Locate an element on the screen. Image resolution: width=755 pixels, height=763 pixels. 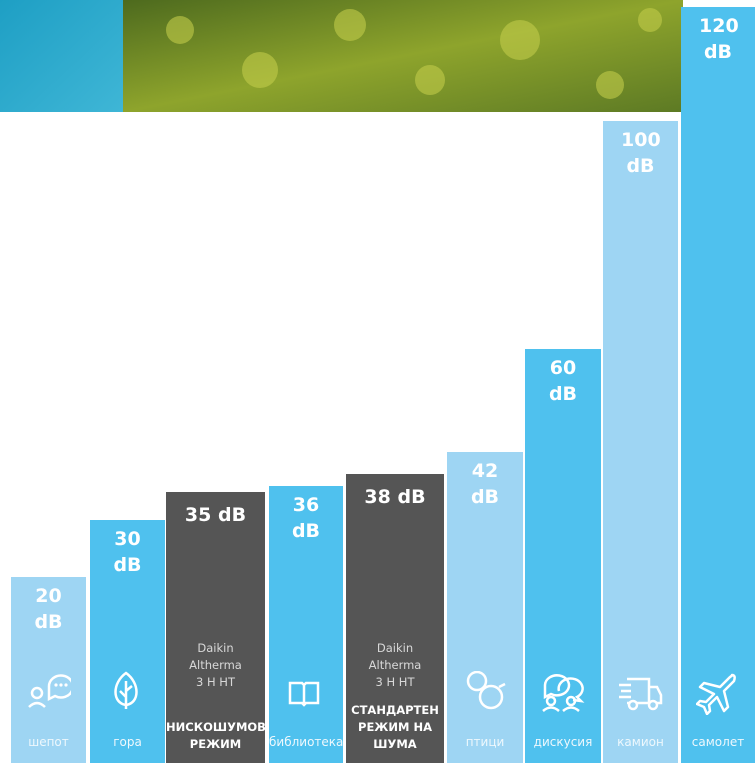
value-label: 120 dB is located at coordinates (719, 39).